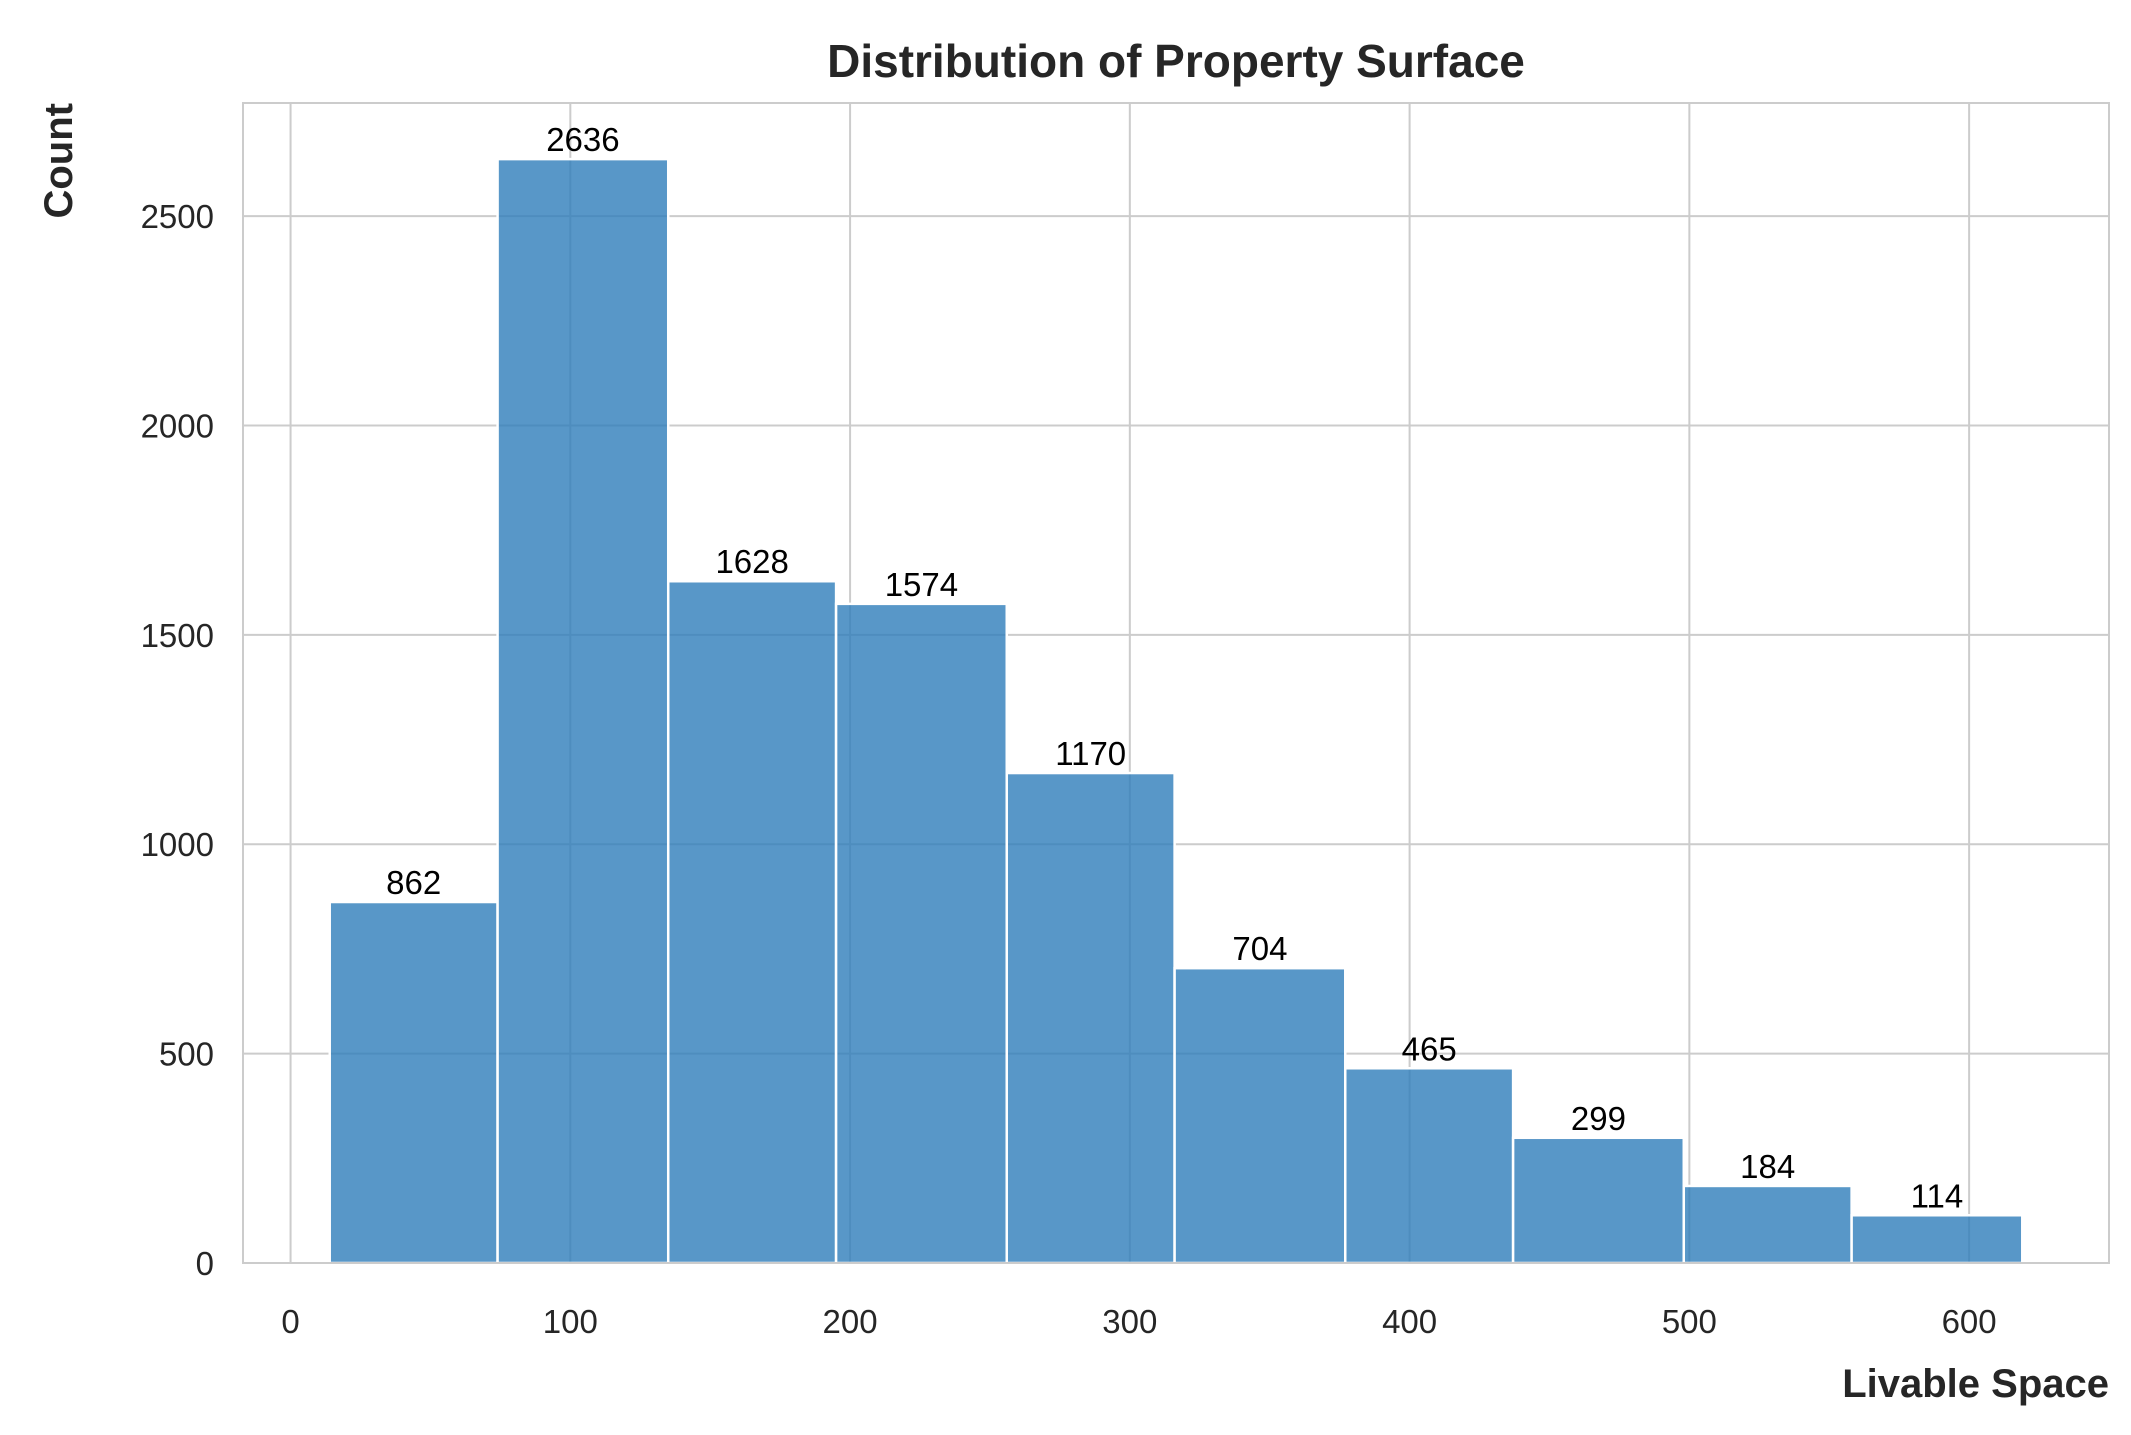 Image resolution: width=2131 pixels, height=1435 pixels. Describe the element at coordinates (1259, 948) in the screenshot. I see `bar-value-label: 704` at that location.